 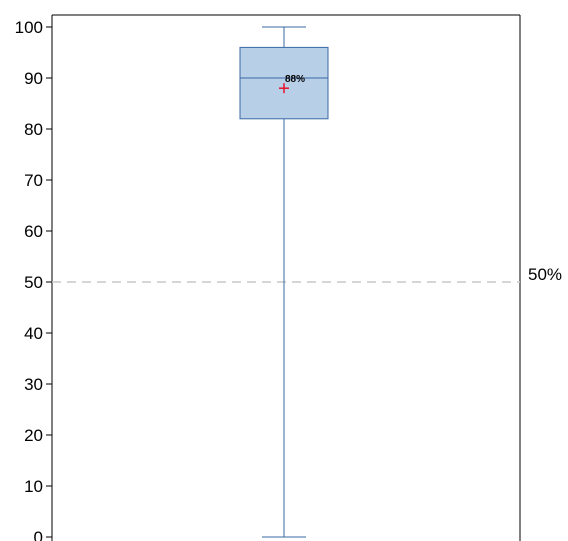 What do you see at coordinates (33, 129) in the screenshot?
I see `y-tick-label: 80` at bounding box center [33, 129].